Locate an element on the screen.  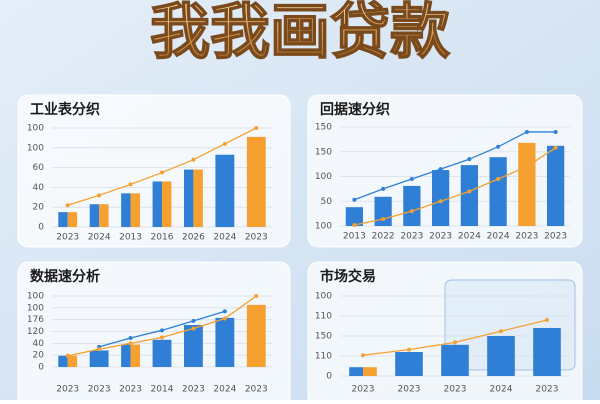
y-tick-label: 60 is located at coordinates (39, 168).